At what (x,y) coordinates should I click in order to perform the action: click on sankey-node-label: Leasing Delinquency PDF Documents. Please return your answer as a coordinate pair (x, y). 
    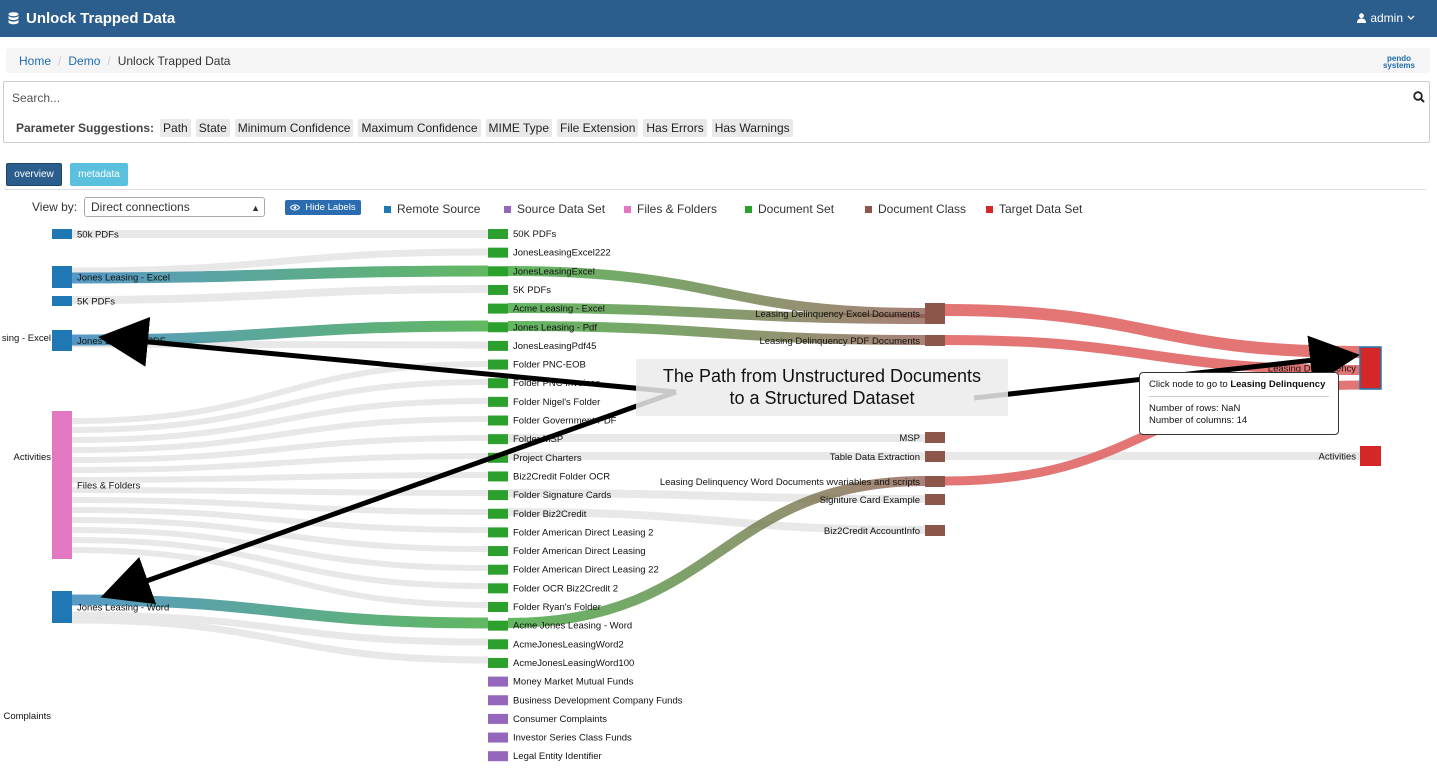
    Looking at the image, I should click on (839, 341).